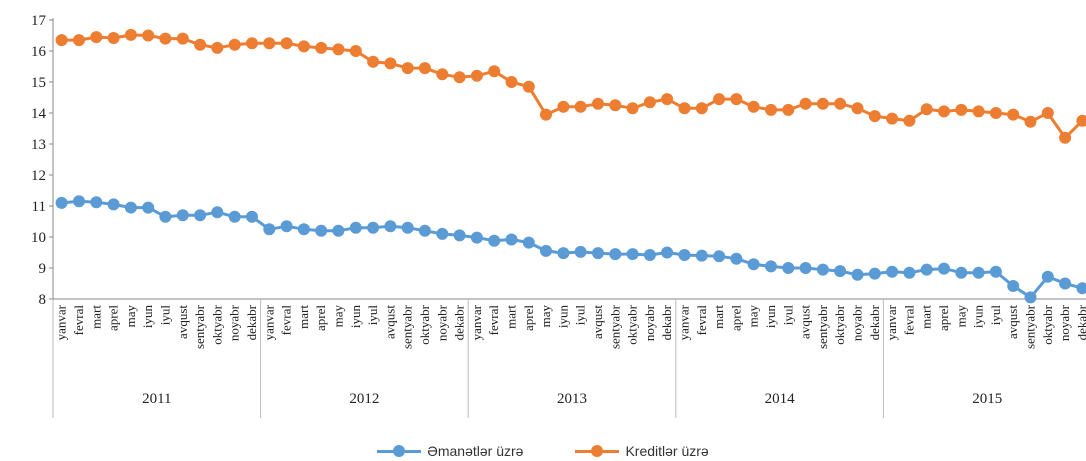 The width and height of the screenshot is (1086, 461). Describe the element at coordinates (39, 207) in the screenshot. I see `y-tick-label: 11` at that location.